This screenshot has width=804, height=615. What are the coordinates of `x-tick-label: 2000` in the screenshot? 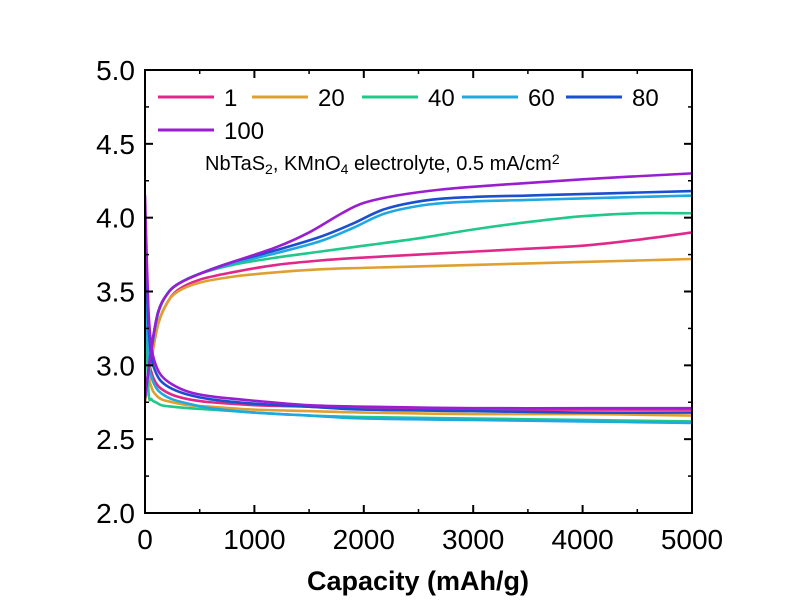 It's located at (364, 539).